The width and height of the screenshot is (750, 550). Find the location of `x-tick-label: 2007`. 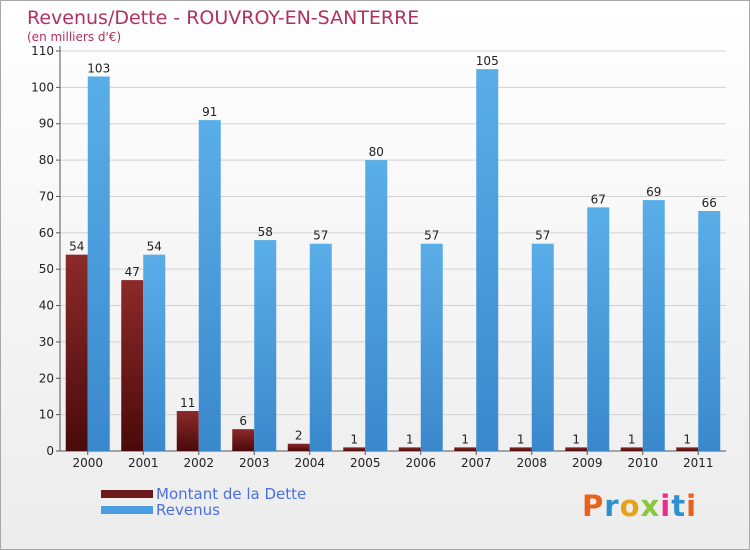

x-tick-label: 2007 is located at coordinates (476, 463).